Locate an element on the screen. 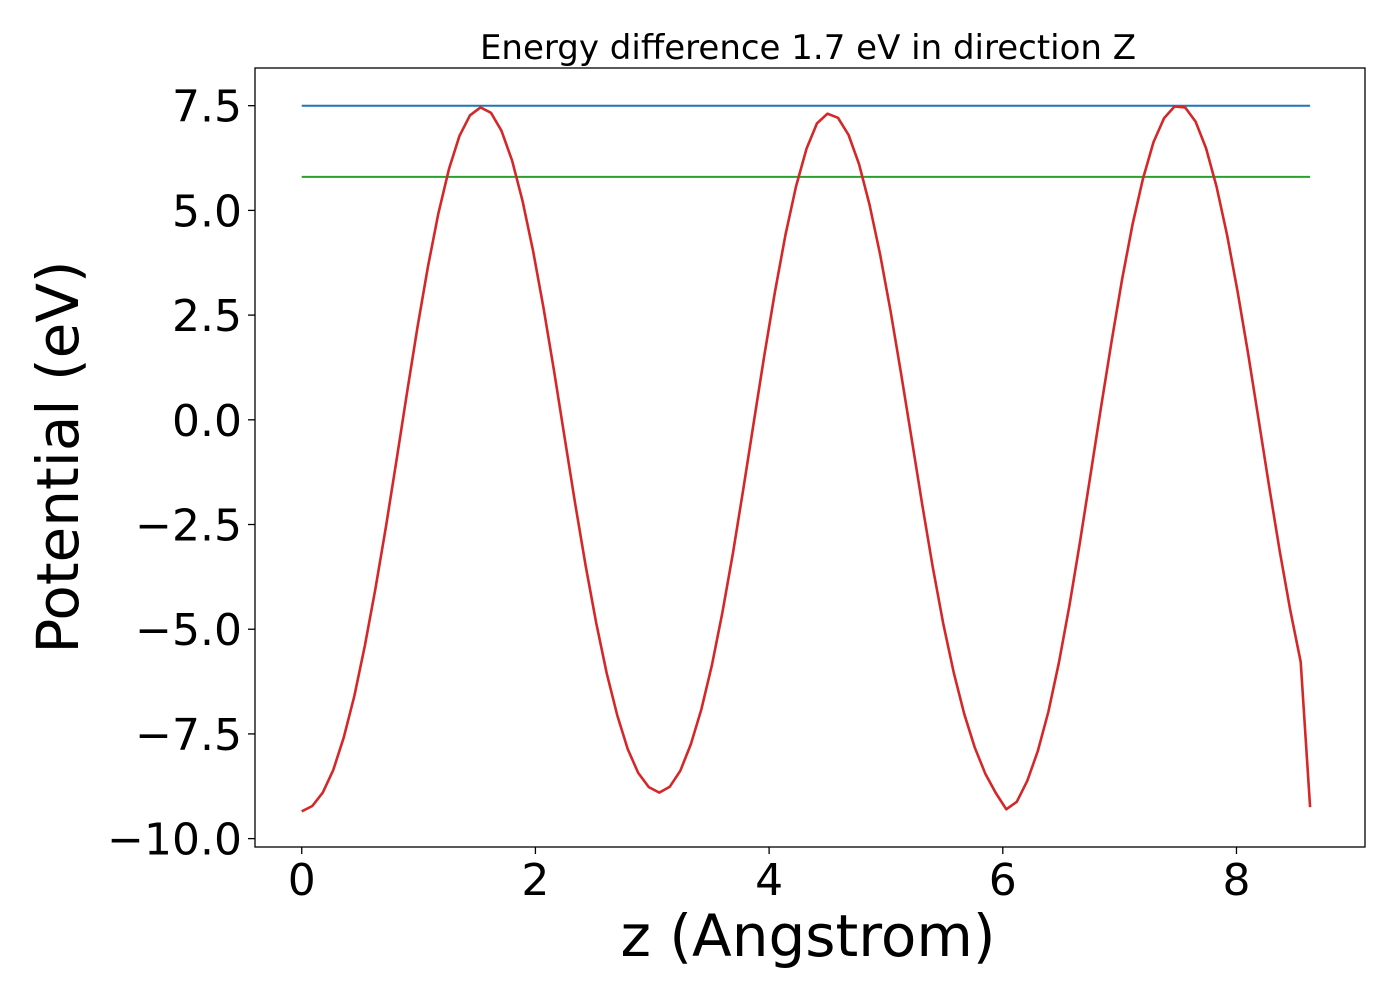 The width and height of the screenshot is (1400, 1000). x-tick-label: 2 is located at coordinates (535, 880).